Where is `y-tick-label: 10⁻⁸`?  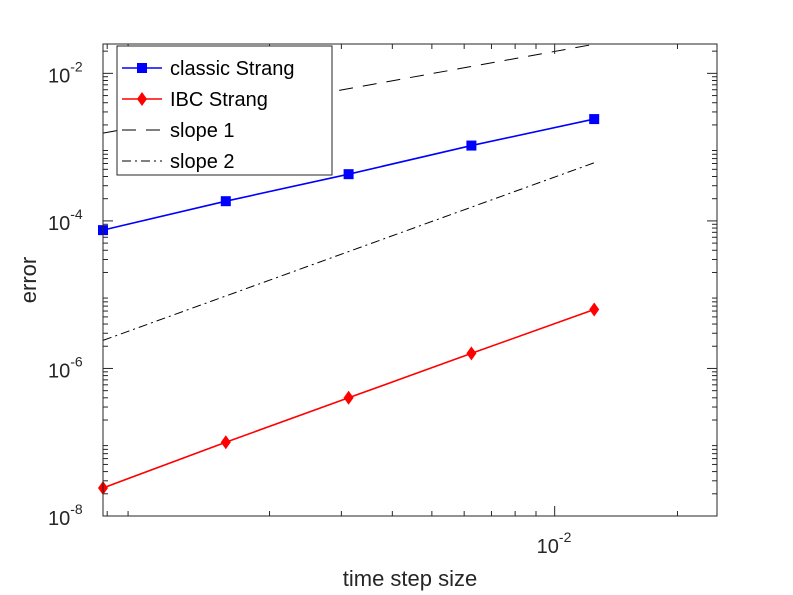
y-tick-label: 10⁻⁸ is located at coordinates (65, 515).